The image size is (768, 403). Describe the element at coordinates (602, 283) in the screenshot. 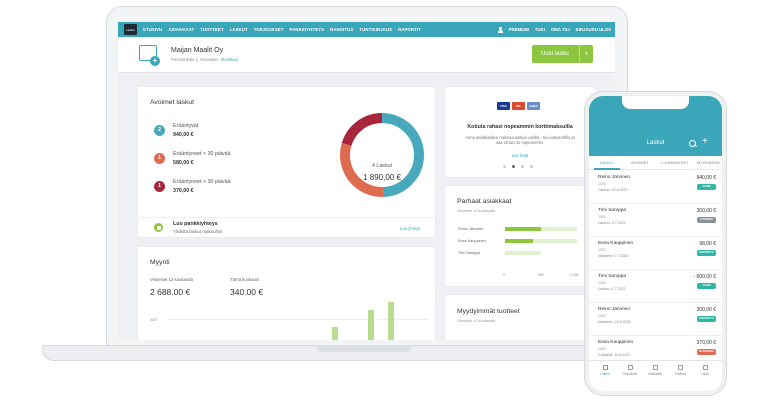

I see `invoice-number: 1004` at that location.